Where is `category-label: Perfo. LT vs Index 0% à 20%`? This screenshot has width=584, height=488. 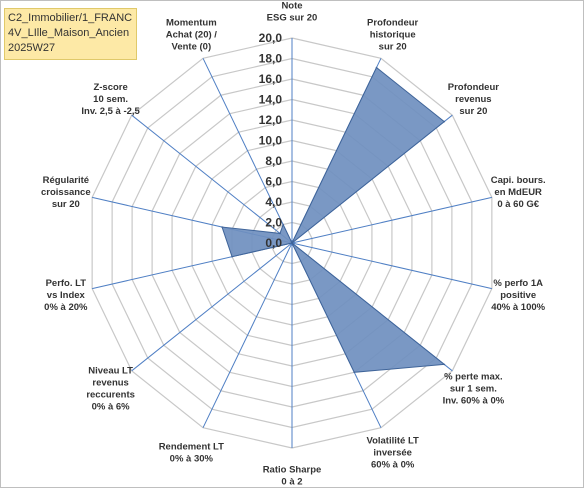
category-label: Perfo. LT vs Index 0% à 20% is located at coordinates (66, 295).